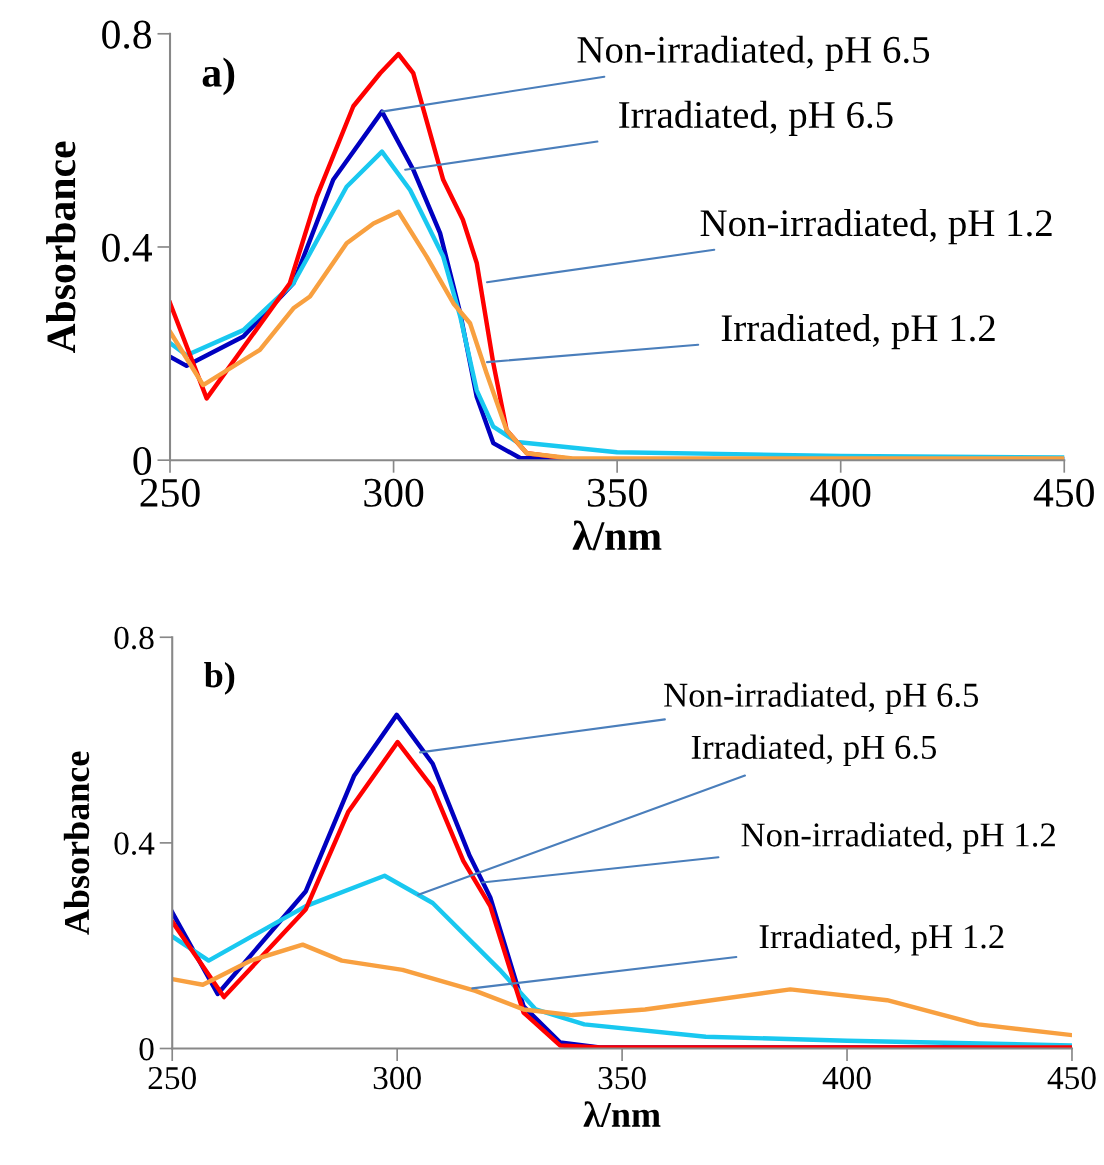 The width and height of the screenshot is (1104, 1165). I want to click on annotation: a), so click(218, 76).